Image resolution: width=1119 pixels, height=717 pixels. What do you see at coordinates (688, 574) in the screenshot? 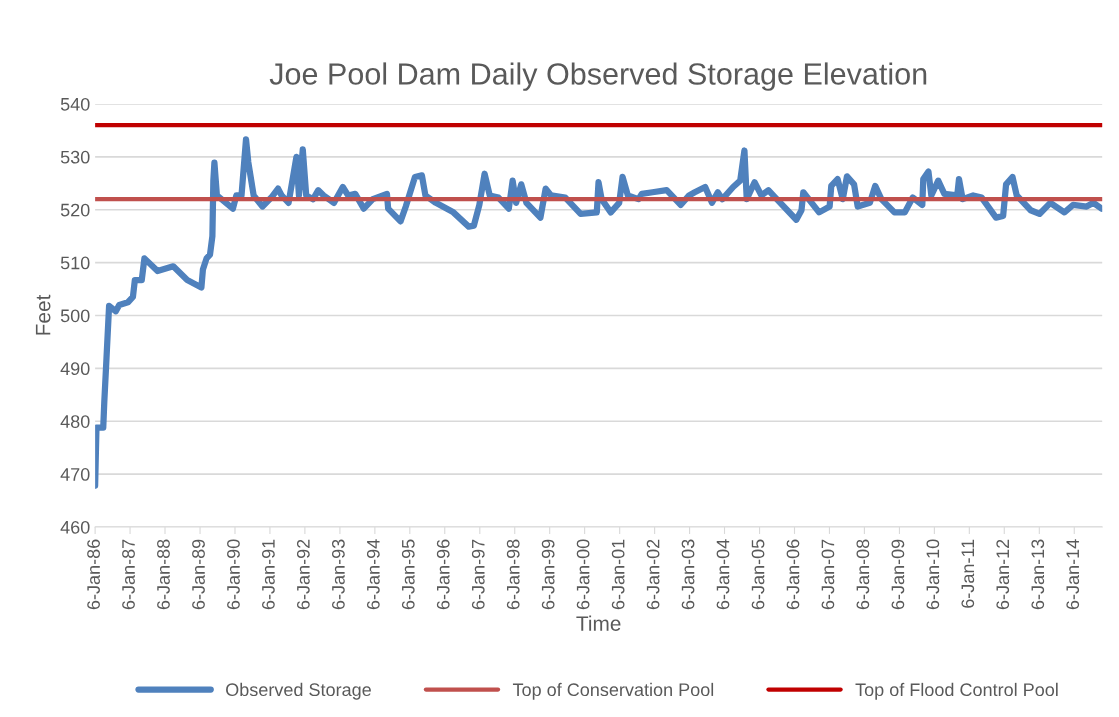
I see `x-tick-label: 6-Jan-03` at bounding box center [688, 574].